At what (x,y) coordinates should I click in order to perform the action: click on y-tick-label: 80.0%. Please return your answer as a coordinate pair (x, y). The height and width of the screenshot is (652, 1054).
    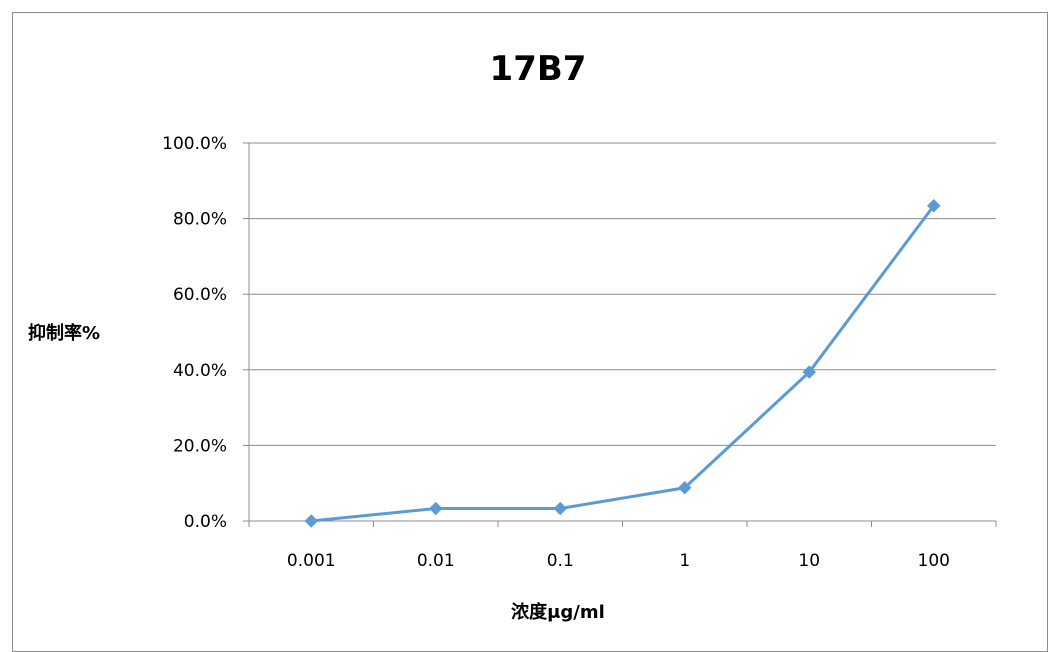
    Looking at the image, I should click on (200, 220).